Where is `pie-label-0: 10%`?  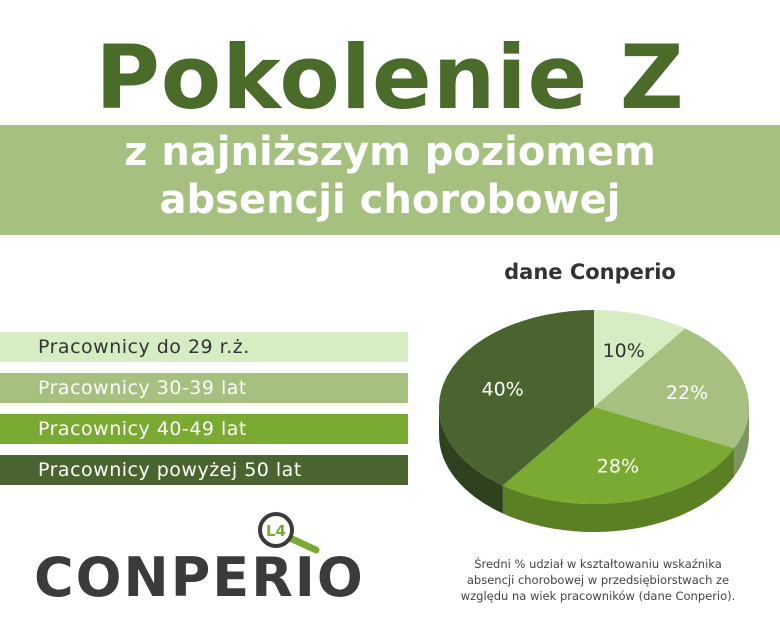 pie-label-0: 10% is located at coordinates (624, 351).